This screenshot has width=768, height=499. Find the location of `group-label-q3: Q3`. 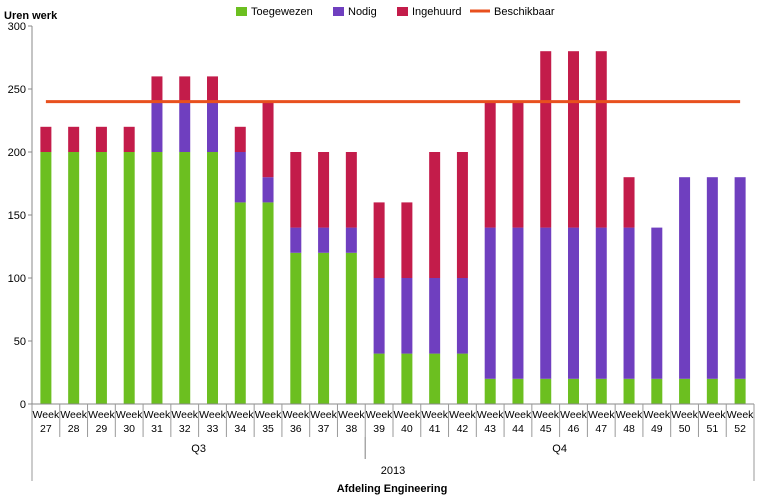

group-label-q3: Q3 is located at coordinates (198, 449).